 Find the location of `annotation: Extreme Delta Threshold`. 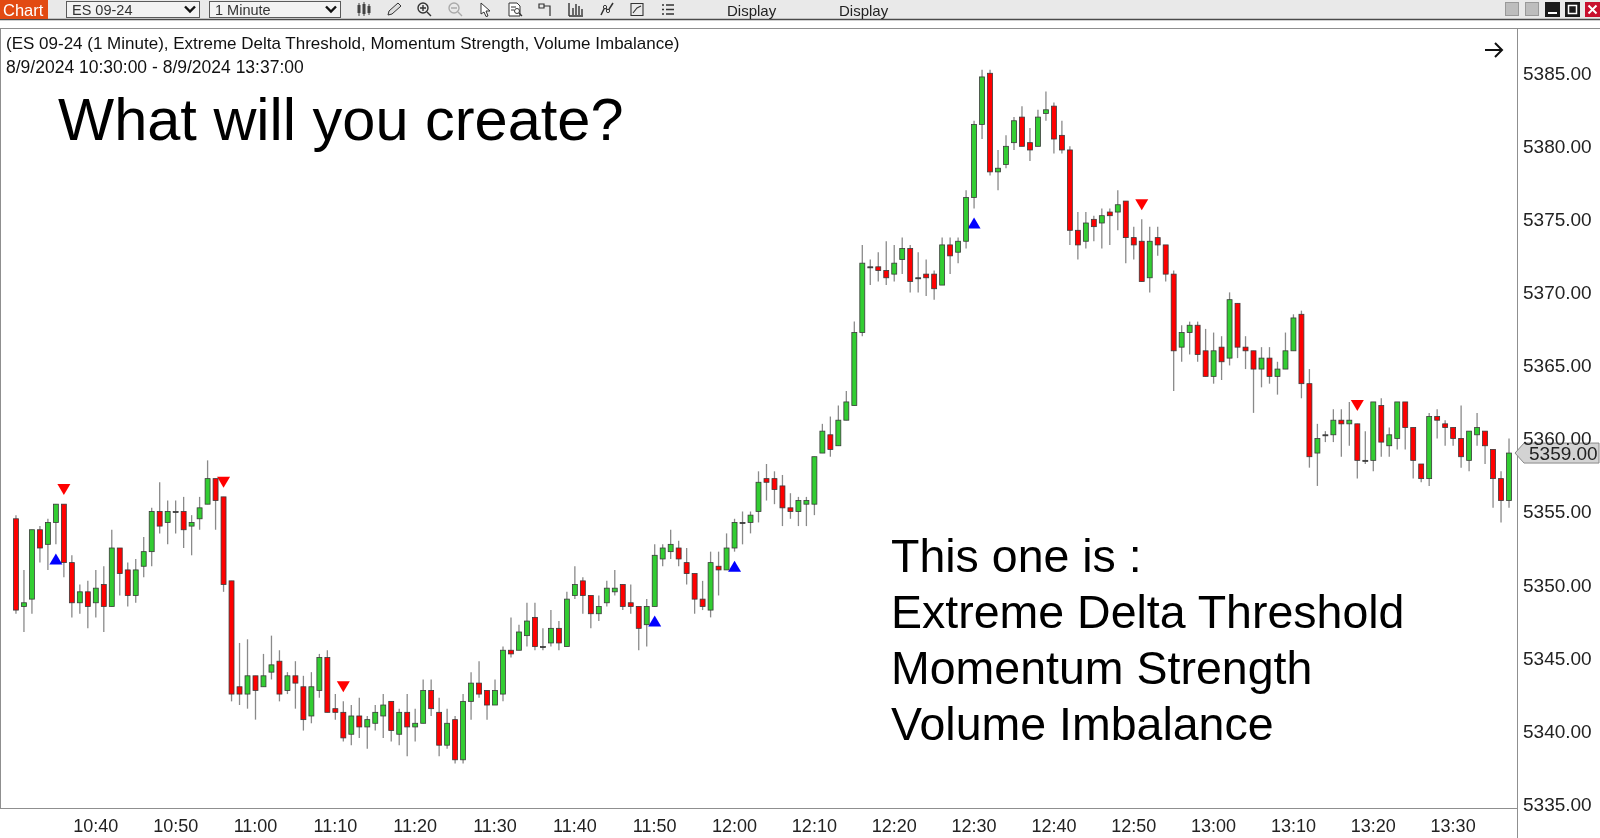

annotation: Extreme Delta Threshold is located at coordinates (1148, 612).